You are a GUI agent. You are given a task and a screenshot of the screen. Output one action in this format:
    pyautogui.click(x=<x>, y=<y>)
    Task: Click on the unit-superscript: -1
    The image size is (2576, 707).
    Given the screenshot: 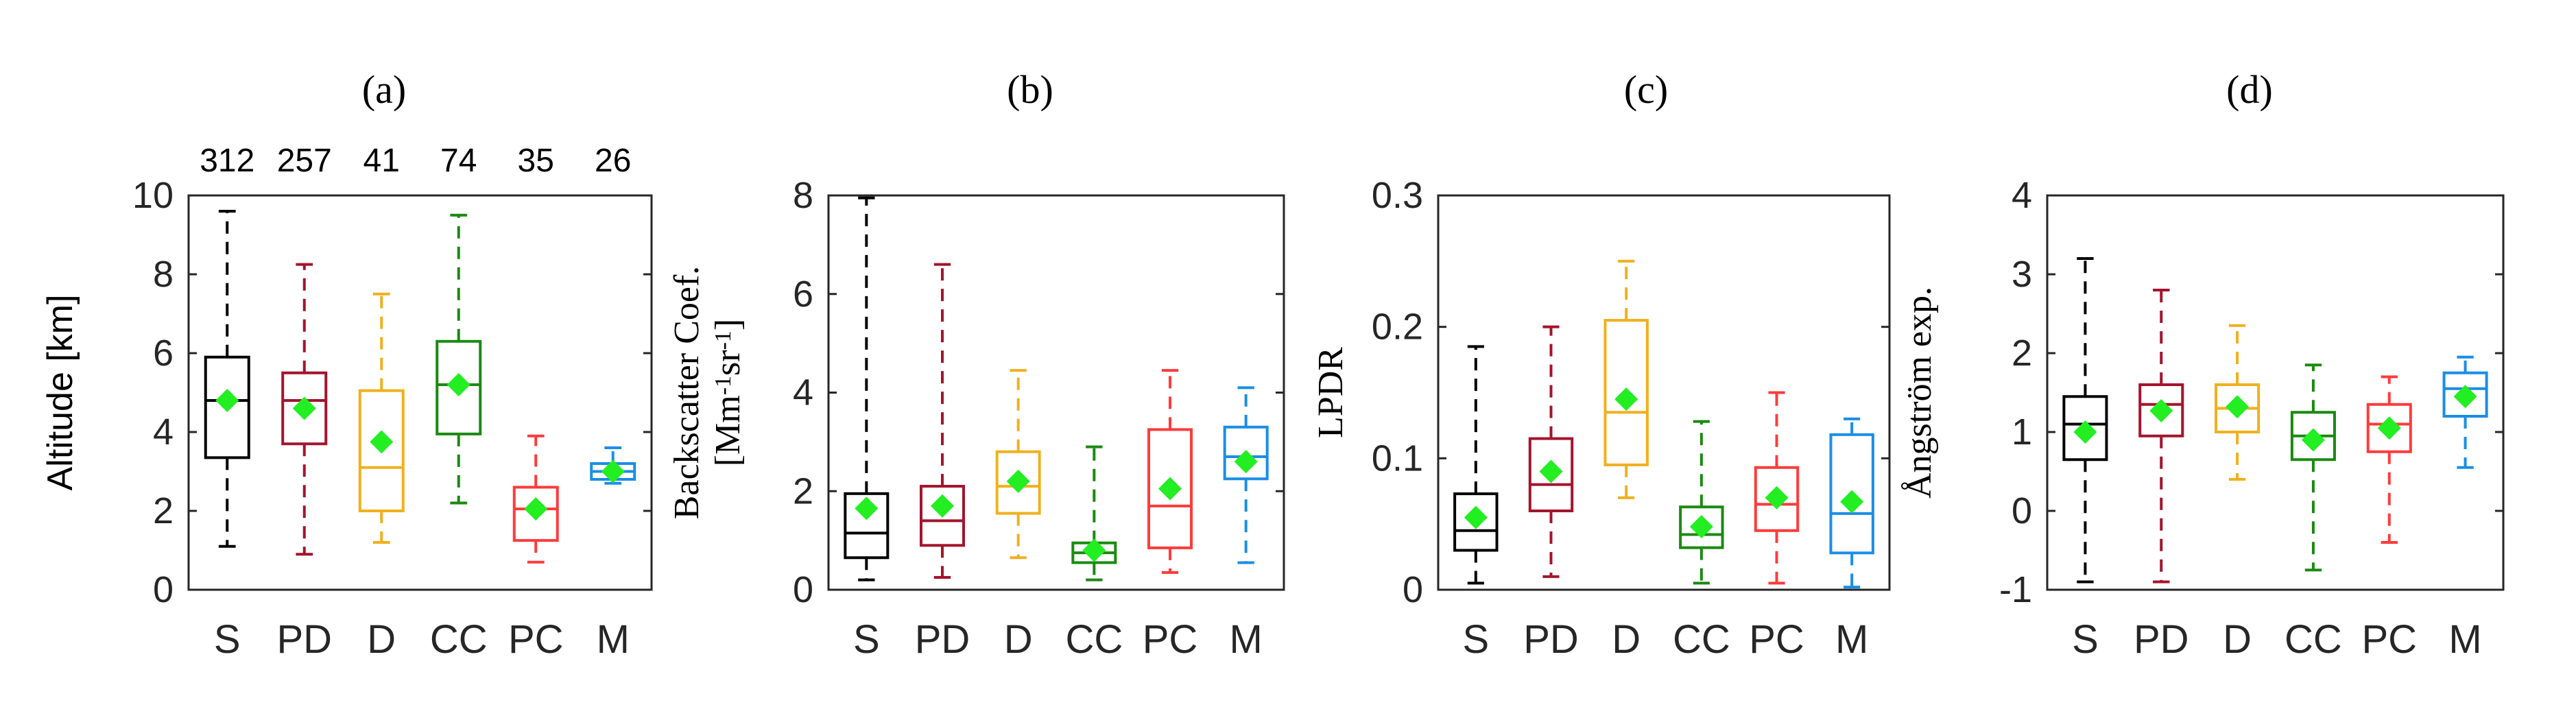 What is the action you would take?
    pyautogui.click(x=723, y=385)
    